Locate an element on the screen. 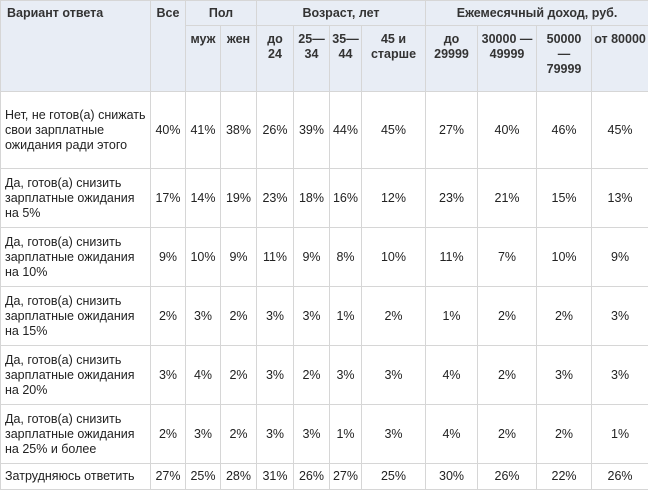  value-cell: 30% is located at coordinates (452, 477).